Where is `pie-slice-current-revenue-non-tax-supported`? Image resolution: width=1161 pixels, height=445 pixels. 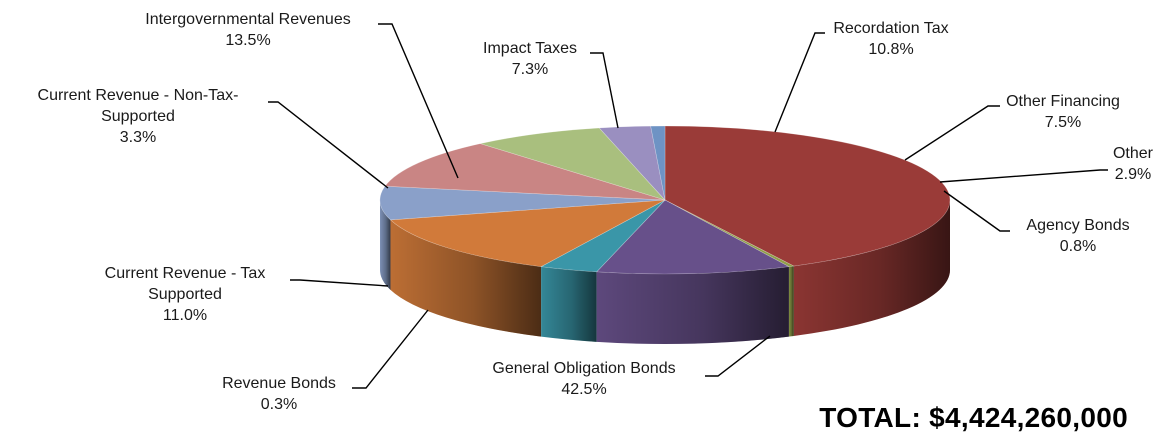 pie-slice-current-revenue-non-tax-supported is located at coordinates (603, 236).